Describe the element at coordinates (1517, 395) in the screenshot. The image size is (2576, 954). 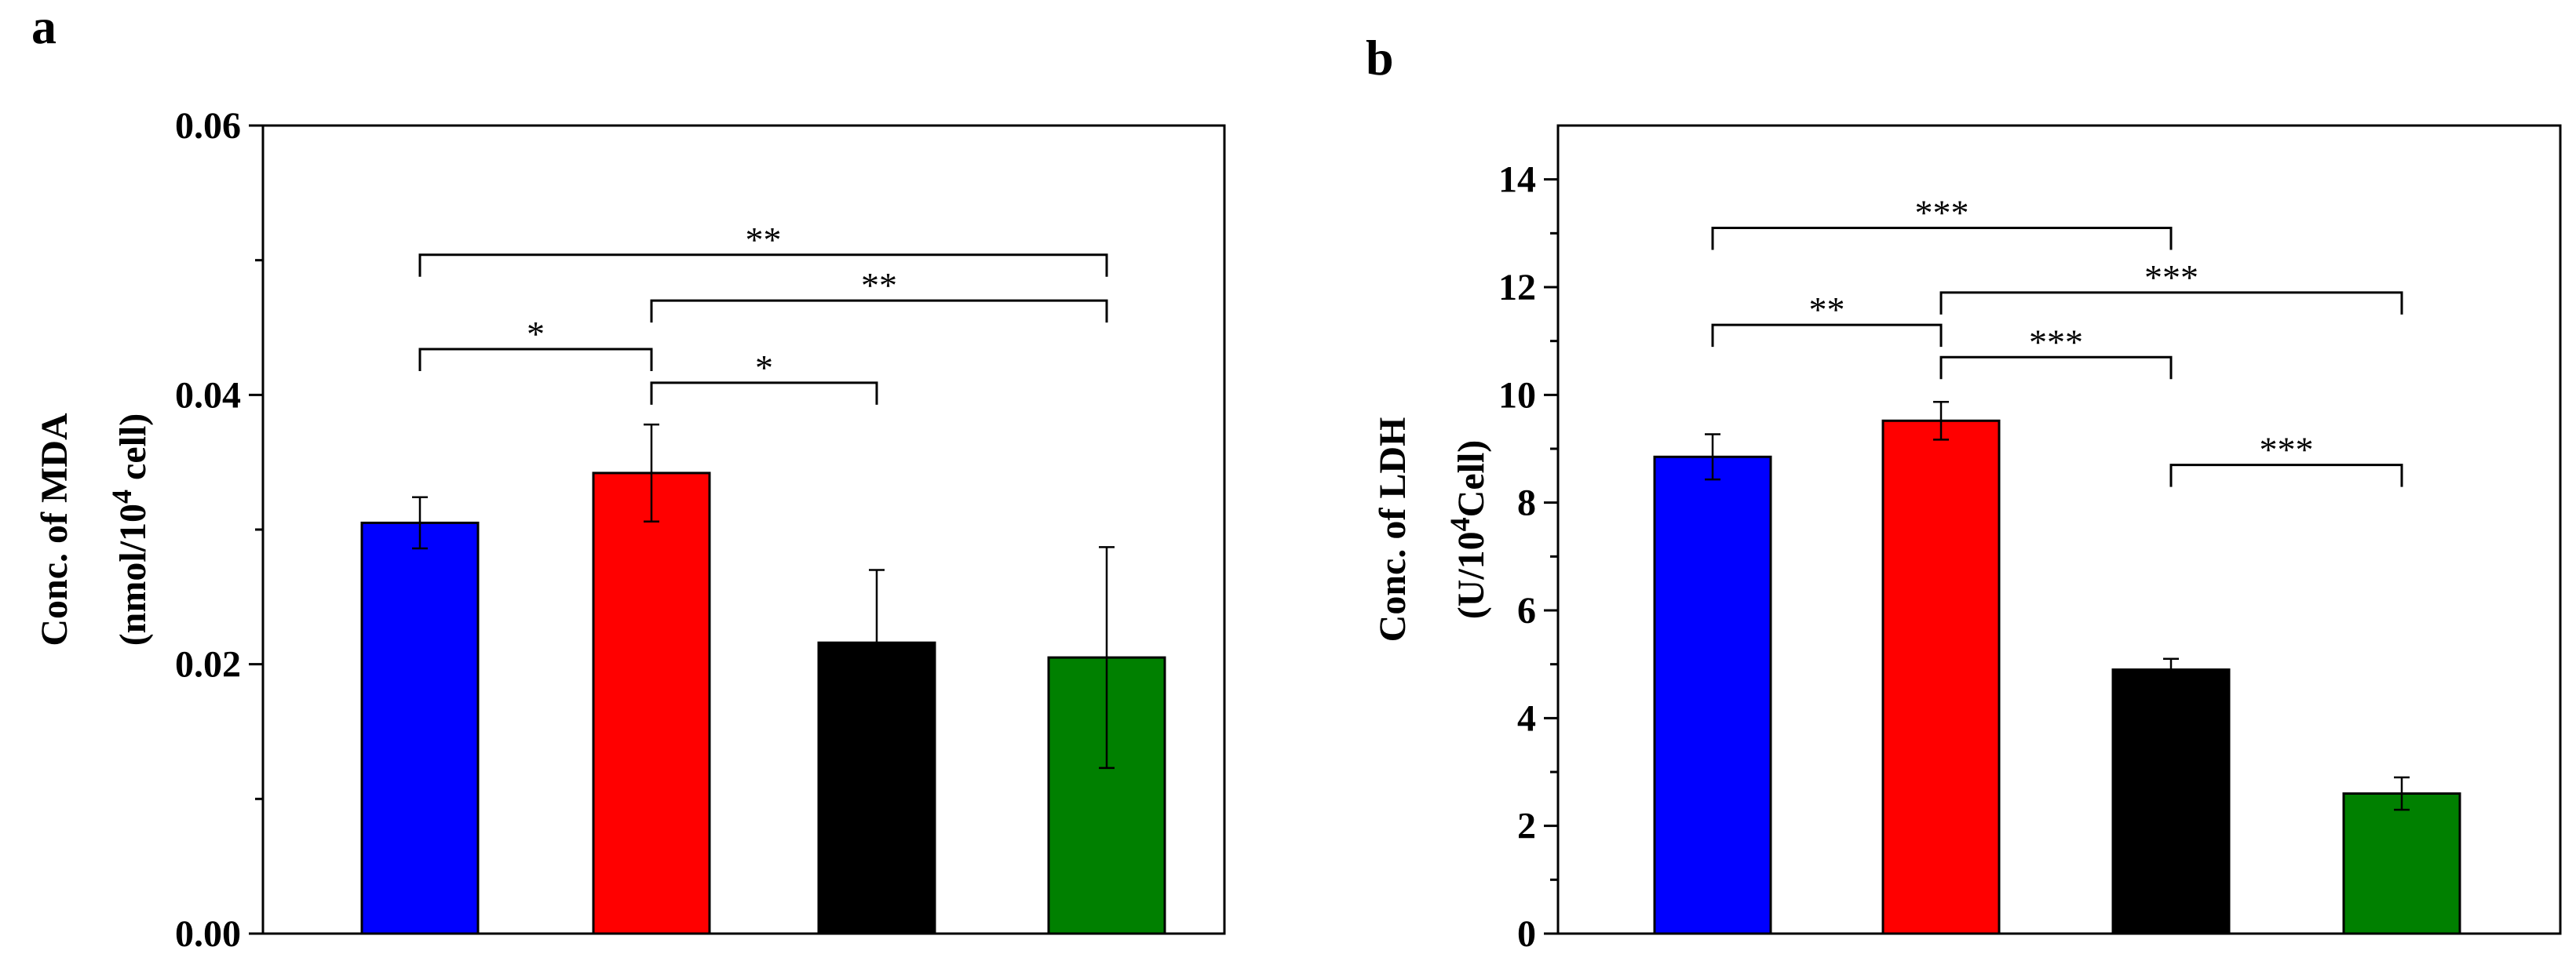
I see `y-tick-label: 10` at that location.